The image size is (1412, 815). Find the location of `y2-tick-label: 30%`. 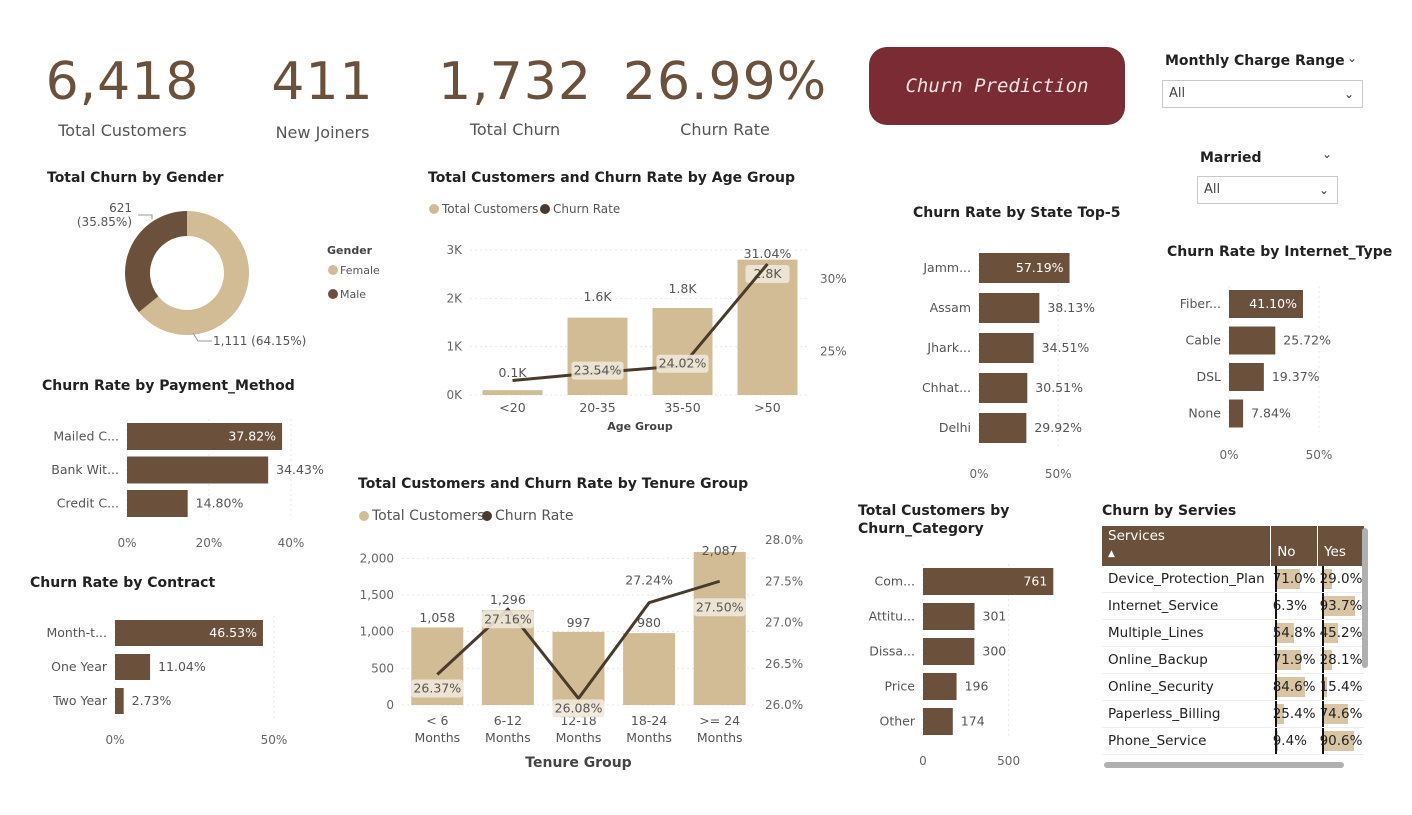

y2-tick-label: 30% is located at coordinates (833, 279).